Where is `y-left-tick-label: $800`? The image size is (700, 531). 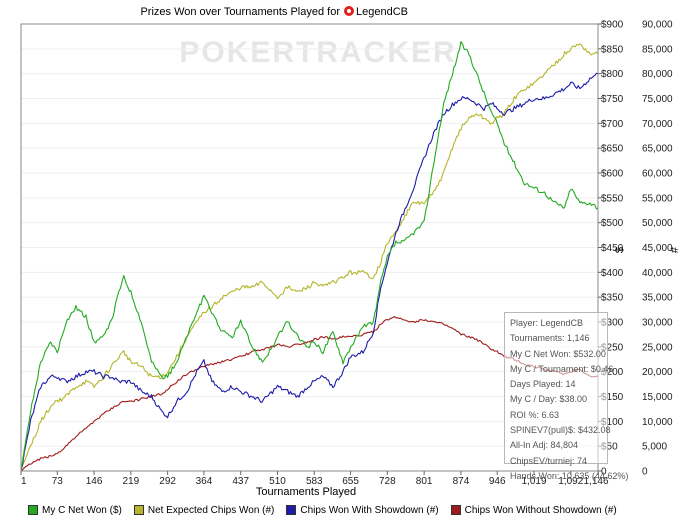
y-left-tick-label: $800 is located at coordinates (612, 74).